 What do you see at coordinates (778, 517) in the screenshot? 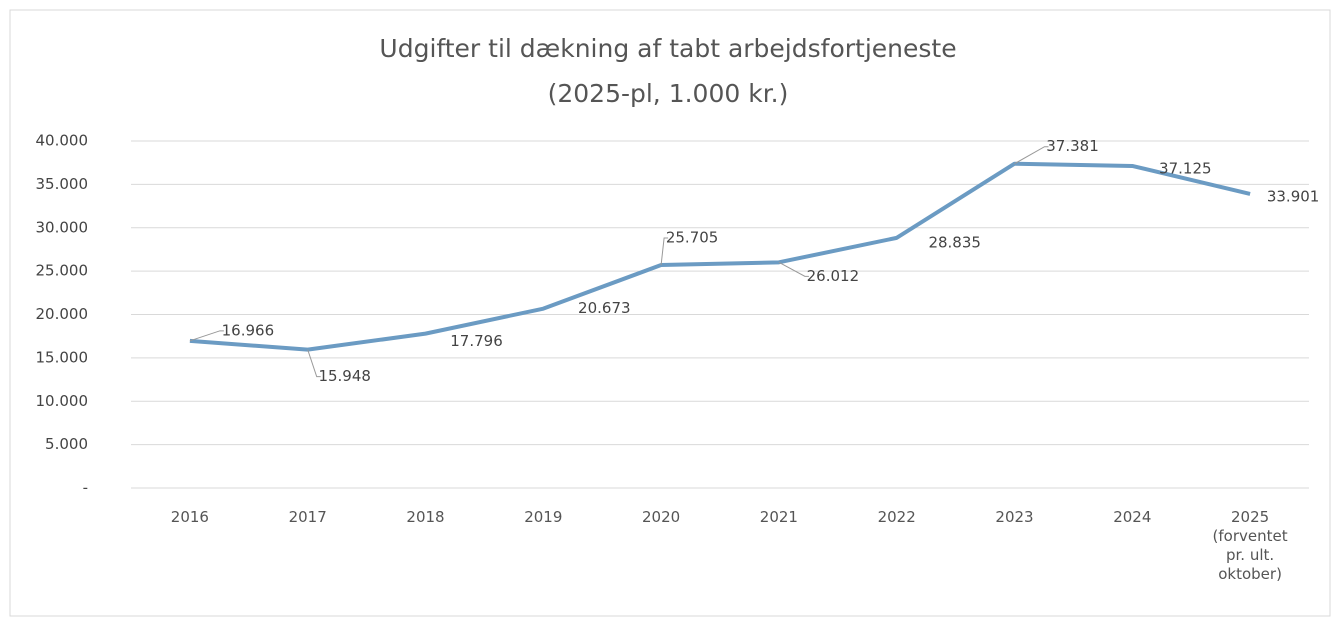
I see `x-tick-label: 2021` at bounding box center [778, 517].